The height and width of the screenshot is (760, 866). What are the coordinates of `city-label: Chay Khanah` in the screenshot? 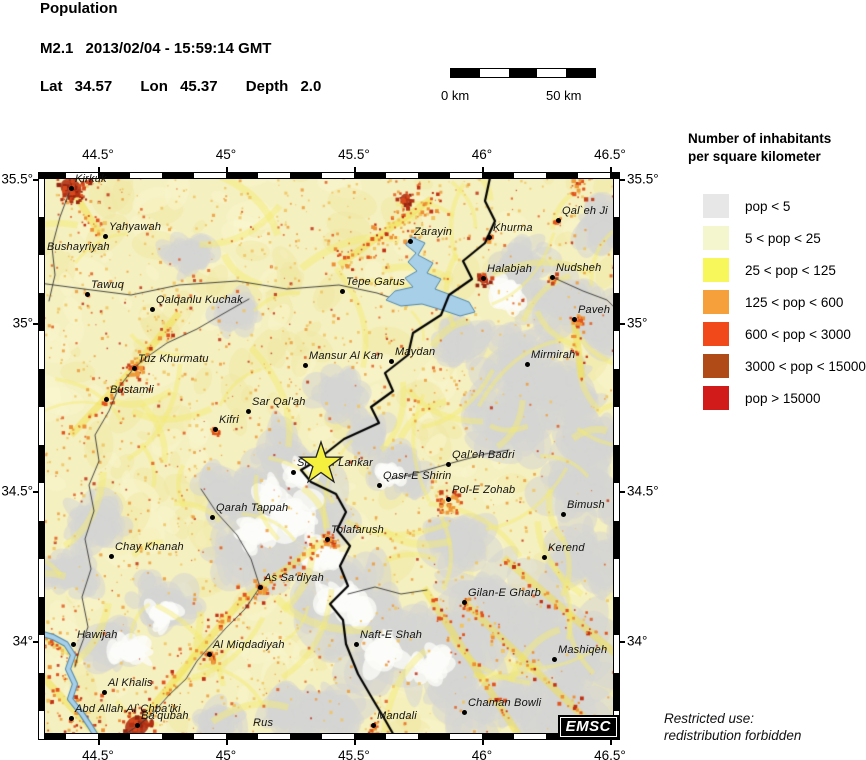 It's located at (149, 547).